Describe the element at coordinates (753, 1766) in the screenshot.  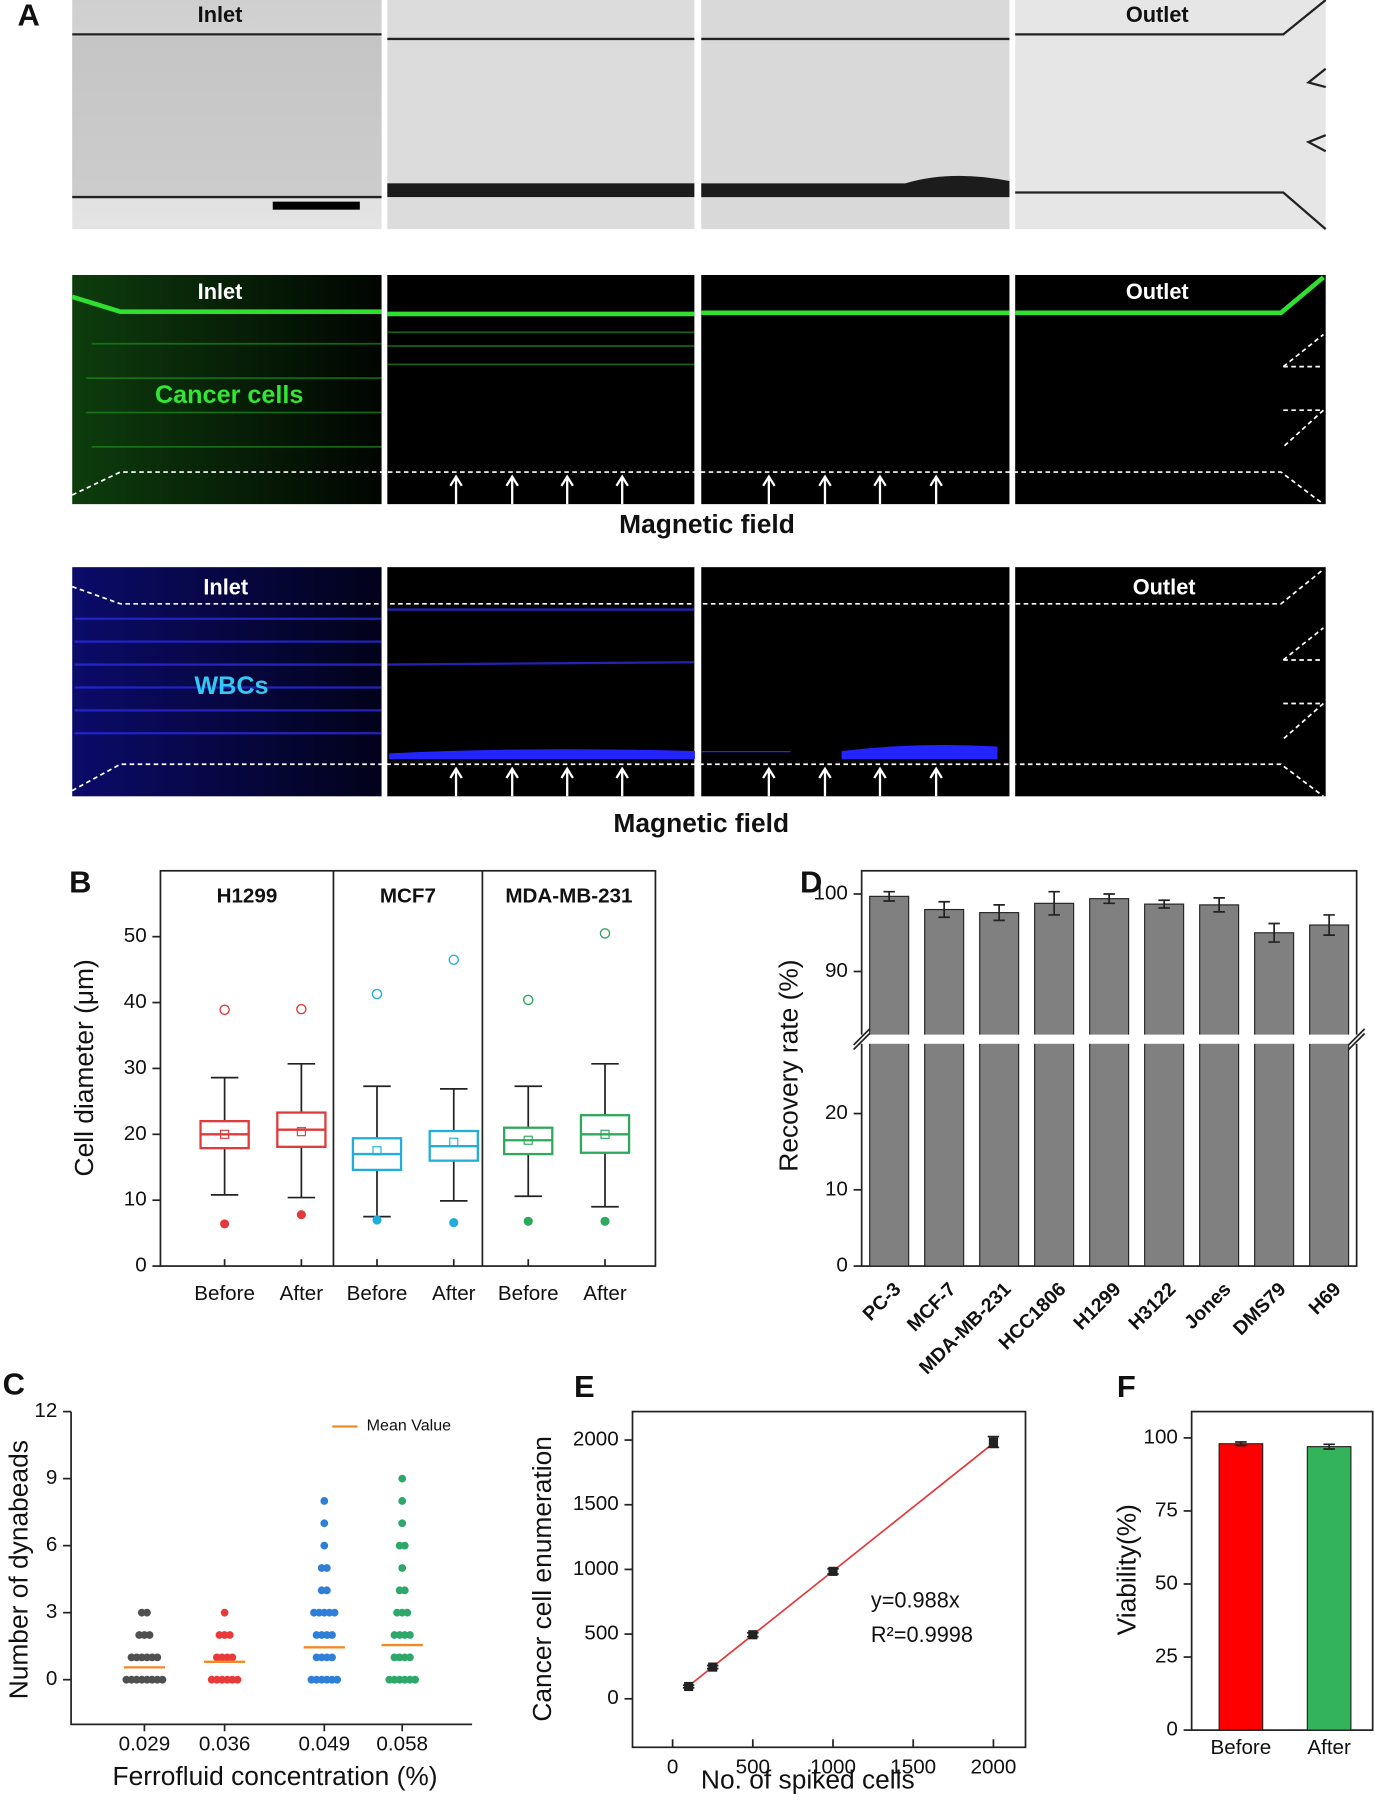
I see `x-tick-label: 500` at that location.